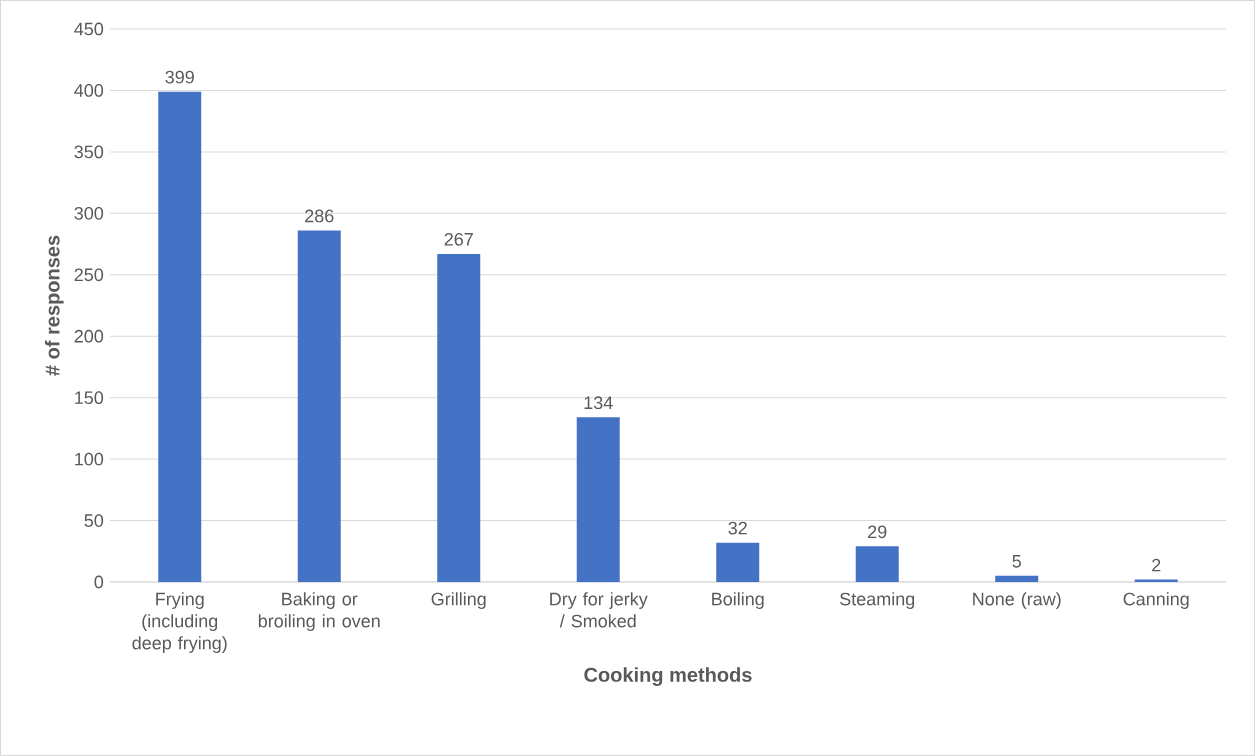 Image resolution: width=1255 pixels, height=756 pixels. I want to click on x-tick-label: Dry for jerky / Smoked, so click(599, 610).